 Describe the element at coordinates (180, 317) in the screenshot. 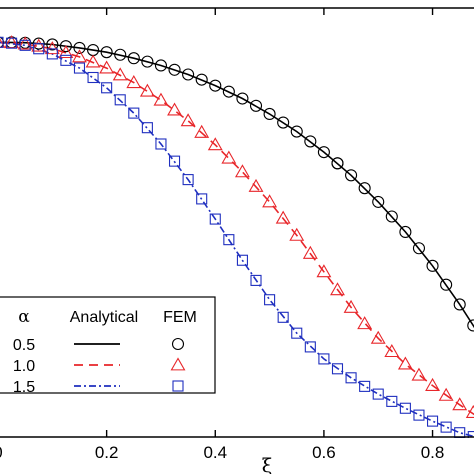

I see `legend-header-fem: FEM` at that location.